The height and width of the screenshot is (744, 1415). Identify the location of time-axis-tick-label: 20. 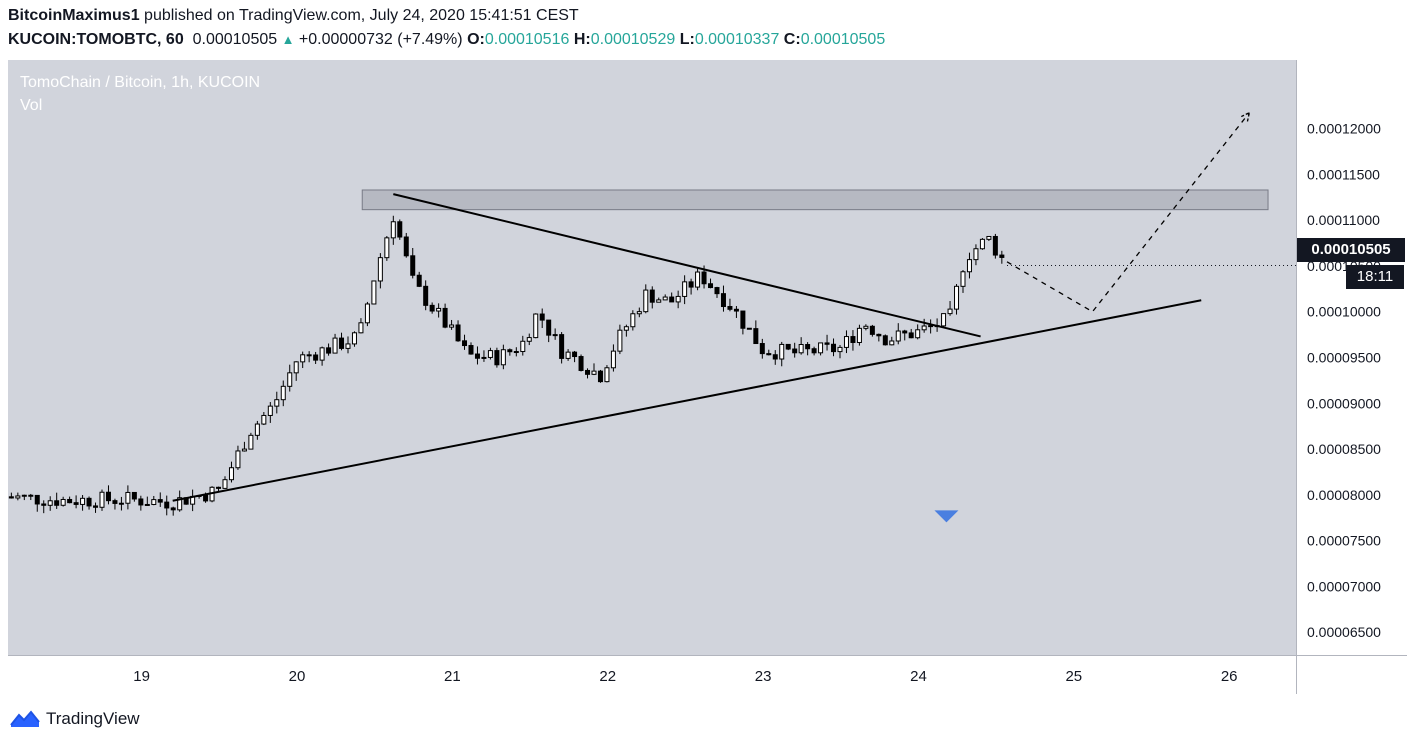
(297, 676).